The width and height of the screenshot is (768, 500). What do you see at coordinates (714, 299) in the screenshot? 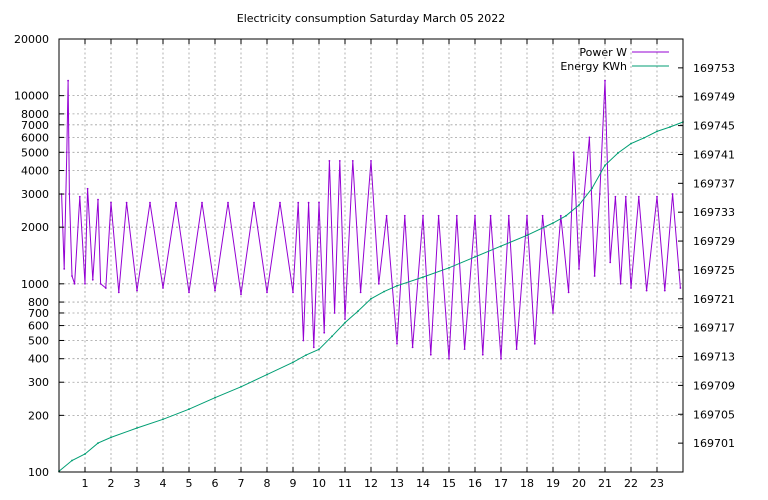
I see `y-right-tick-label: 169721` at bounding box center [714, 299].